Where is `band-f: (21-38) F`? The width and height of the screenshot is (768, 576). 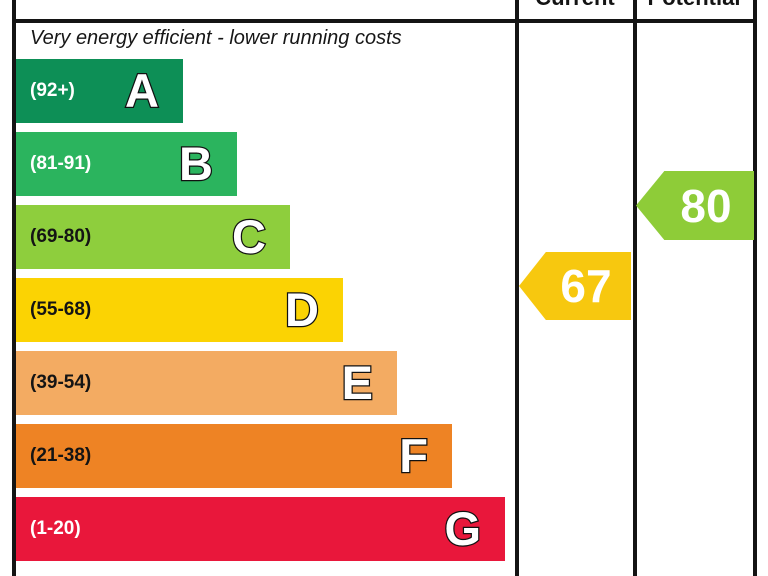 band-f: (21-38) F is located at coordinates (234, 456).